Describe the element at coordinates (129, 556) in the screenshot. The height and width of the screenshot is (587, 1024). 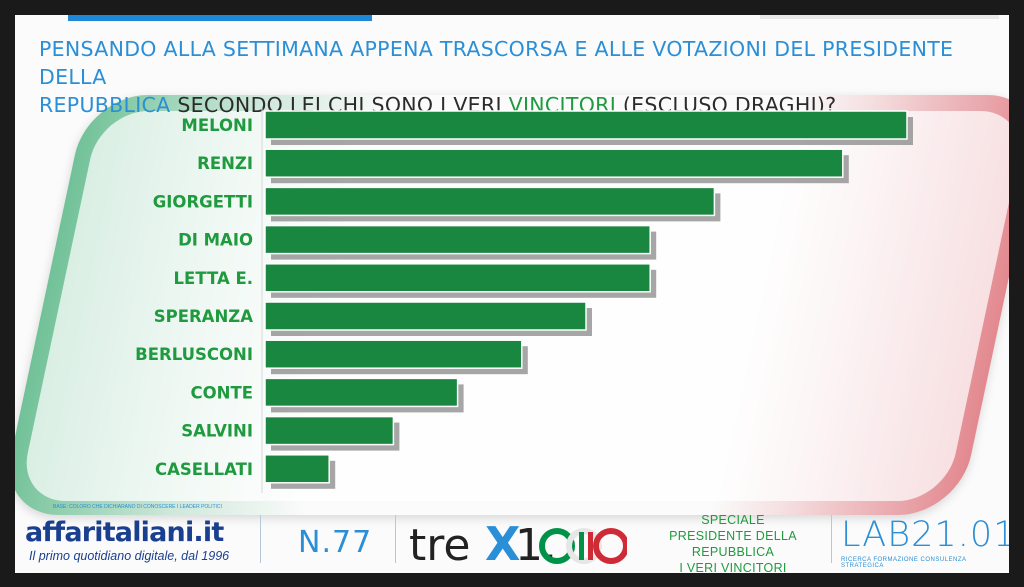
I see `brand-tagline: Il primo quotidiano digitale, dal 1996` at that location.